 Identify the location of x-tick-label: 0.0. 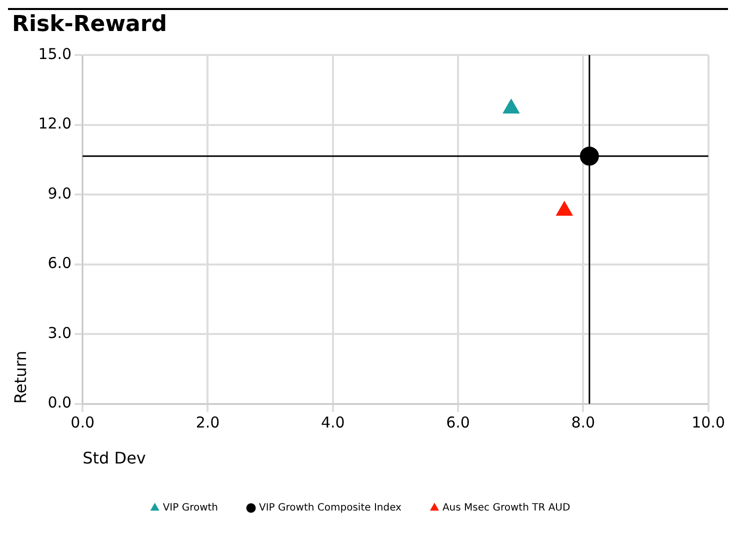
(82, 423).